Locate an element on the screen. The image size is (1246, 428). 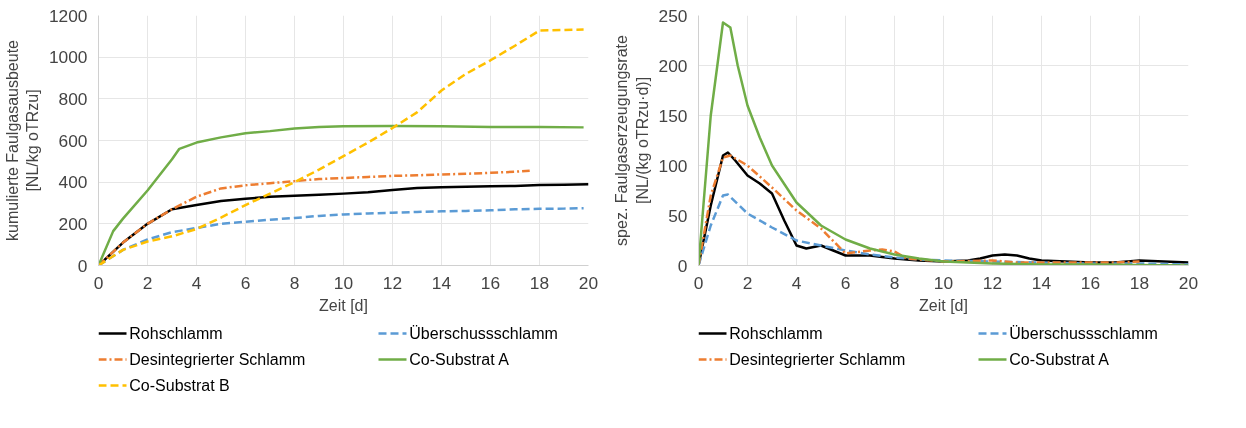
y-tick-label: 400 is located at coordinates (73, 182).